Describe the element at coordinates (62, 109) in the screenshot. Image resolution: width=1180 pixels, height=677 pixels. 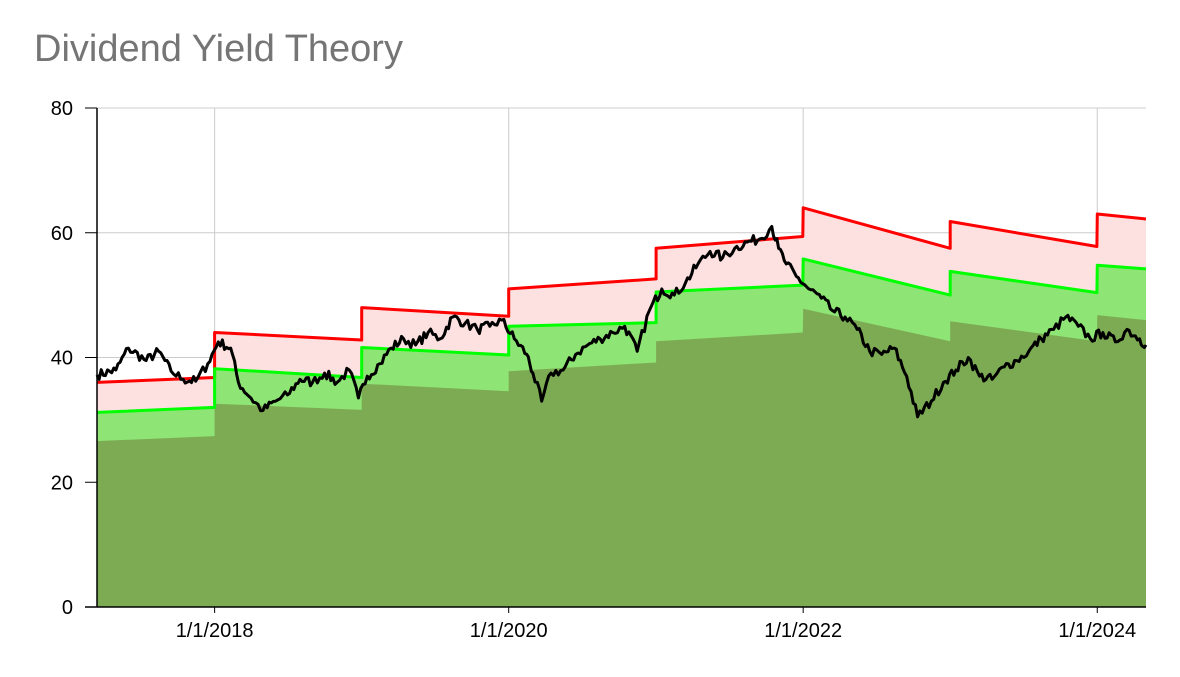
I see `y-tick-label: 80` at that location.